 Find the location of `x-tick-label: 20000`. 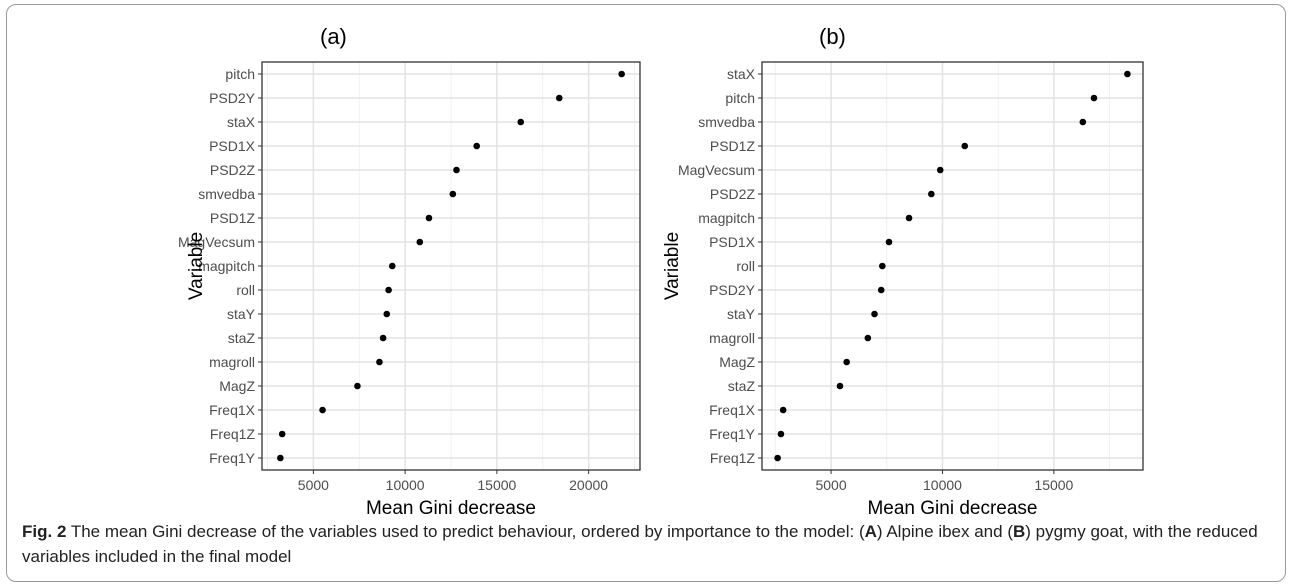

x-tick-label: 20000 is located at coordinates (588, 485).